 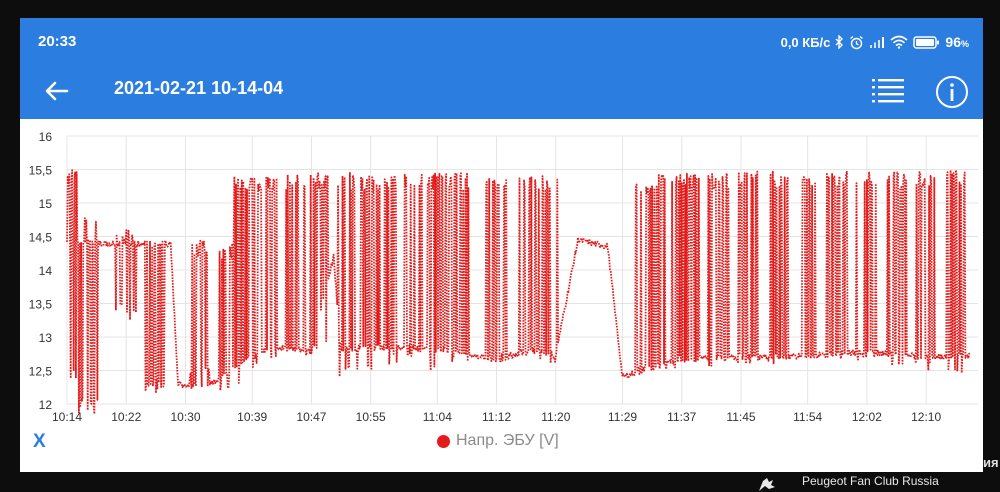 What do you see at coordinates (41, 238) in the screenshot?
I see `y-tick-label: 14,5` at bounding box center [41, 238].